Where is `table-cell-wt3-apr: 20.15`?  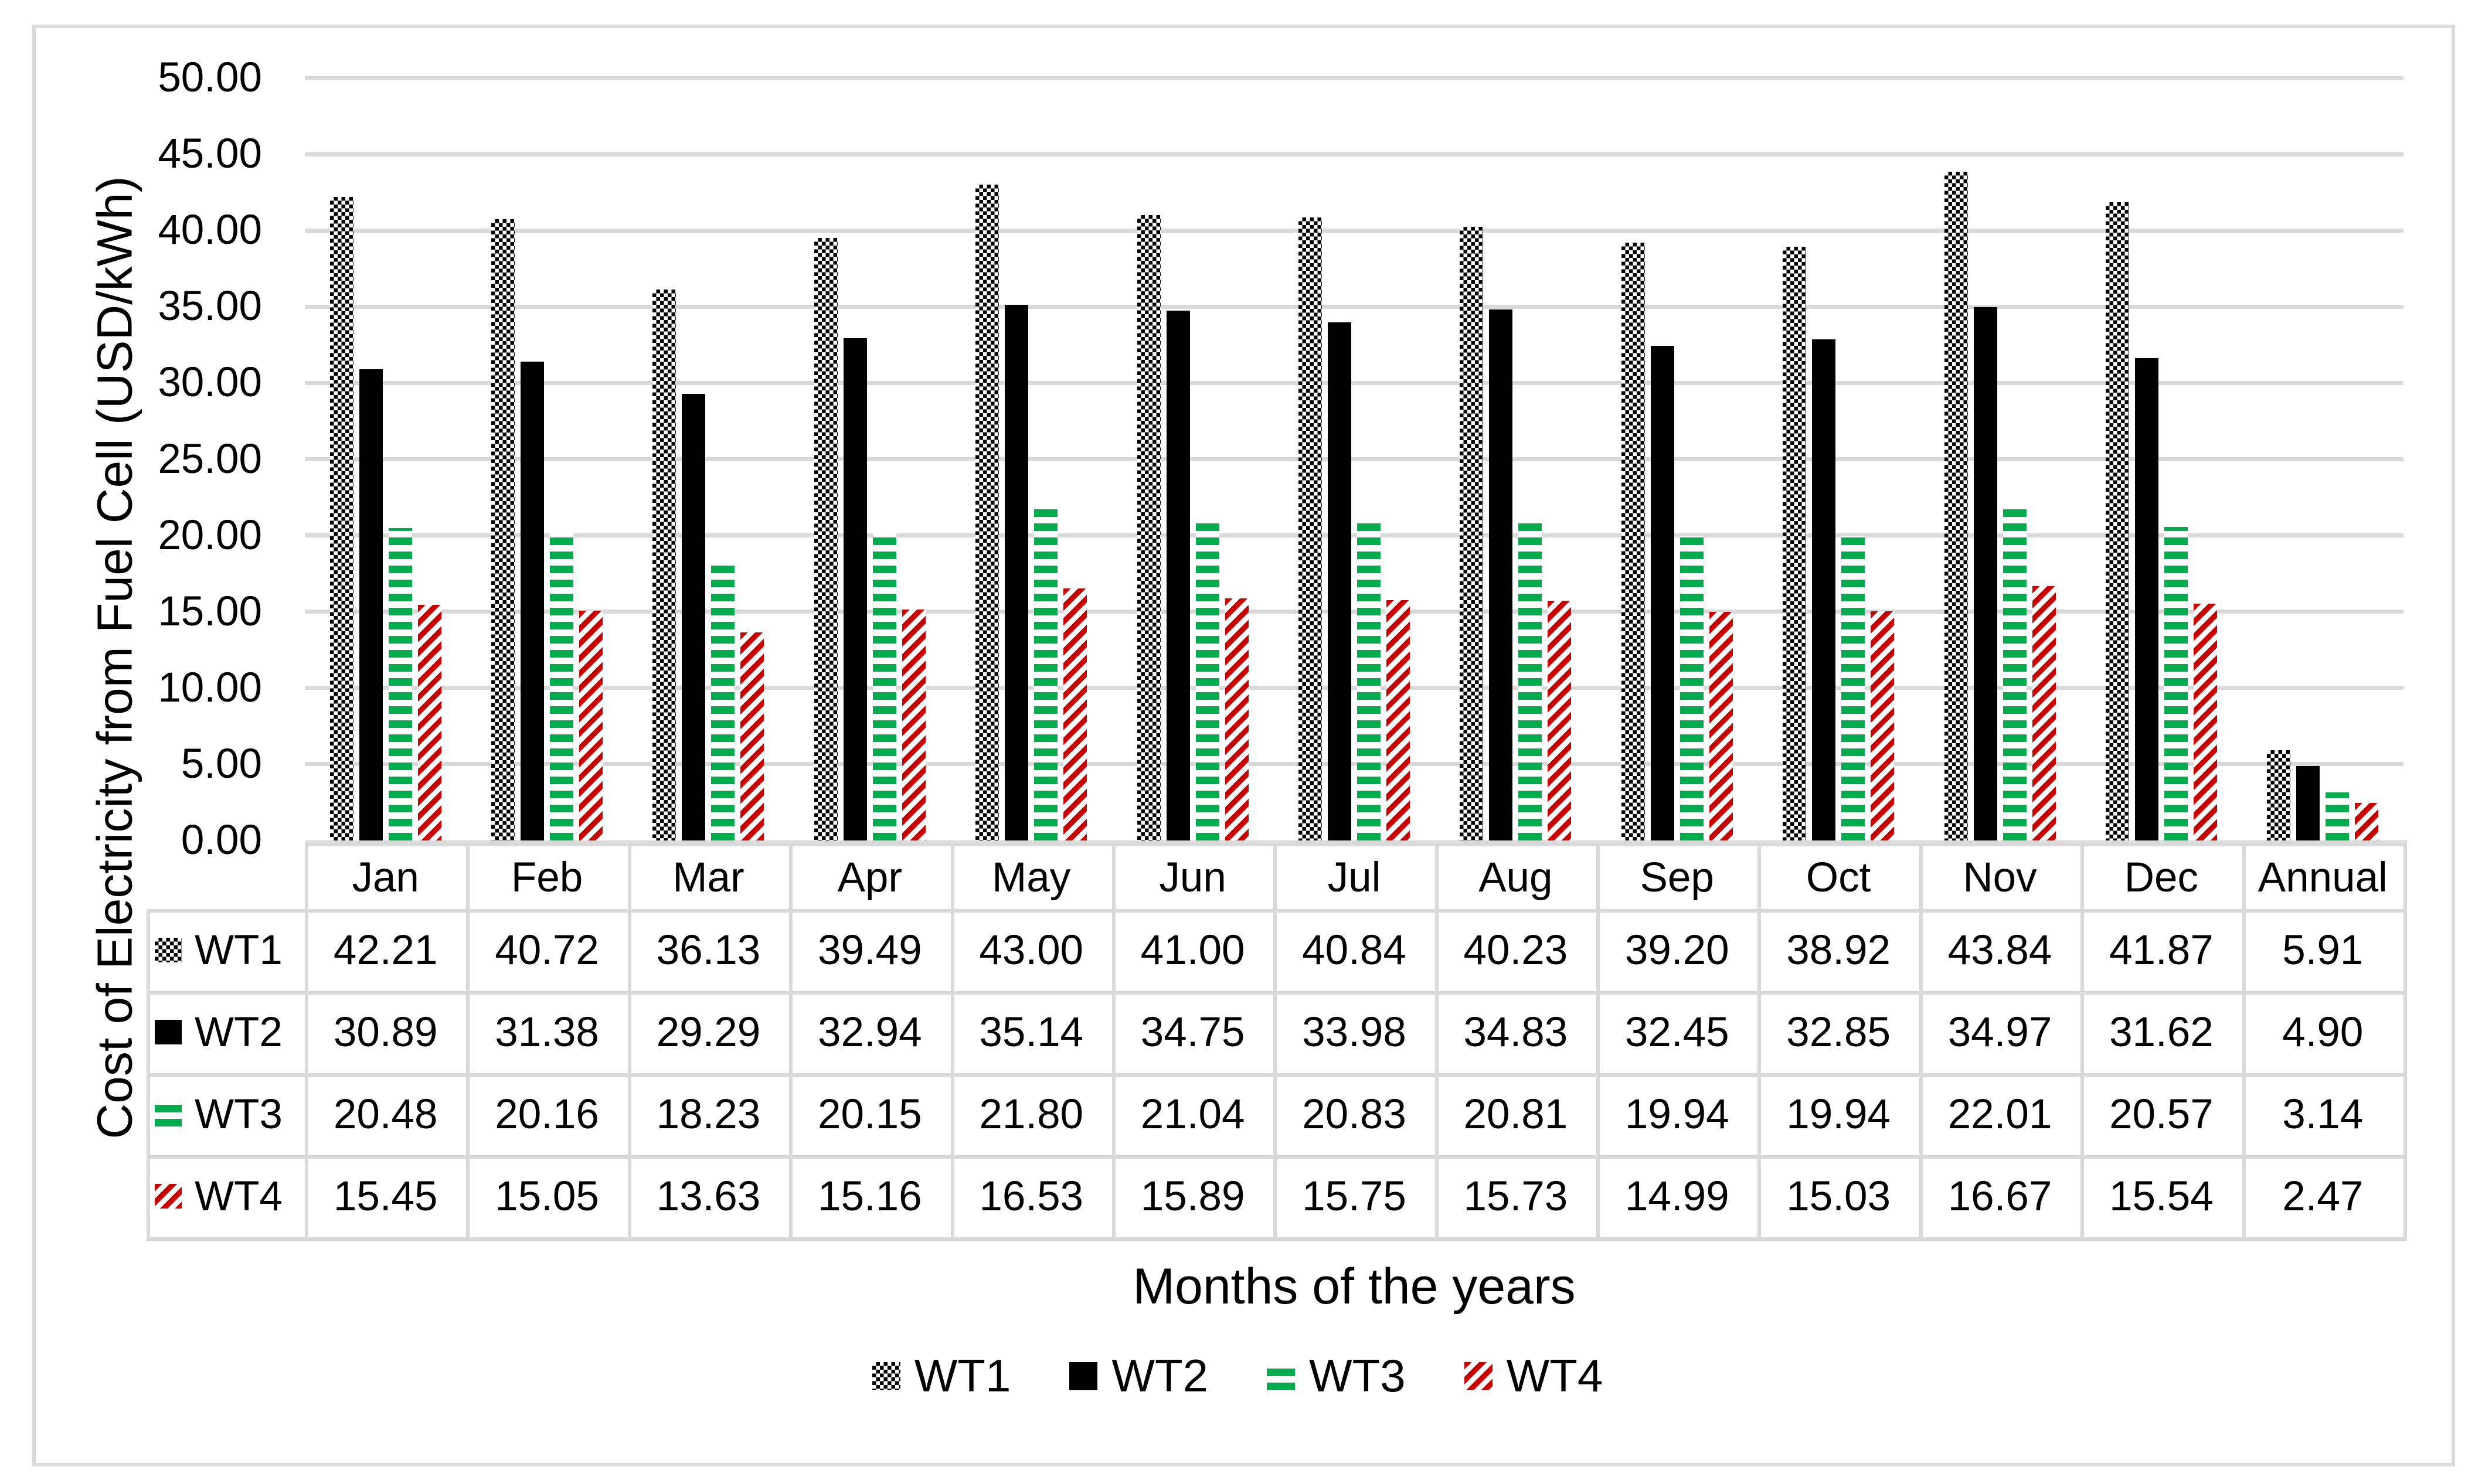 table-cell-wt3-apr: 20.15 is located at coordinates (869, 1114).